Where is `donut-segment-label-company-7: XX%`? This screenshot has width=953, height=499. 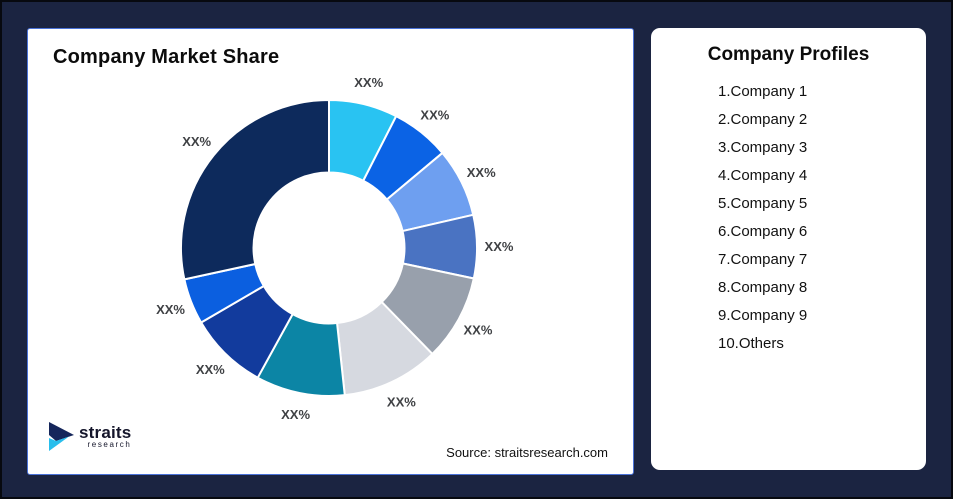 donut-segment-label-company-7: XX% is located at coordinates (295, 414).